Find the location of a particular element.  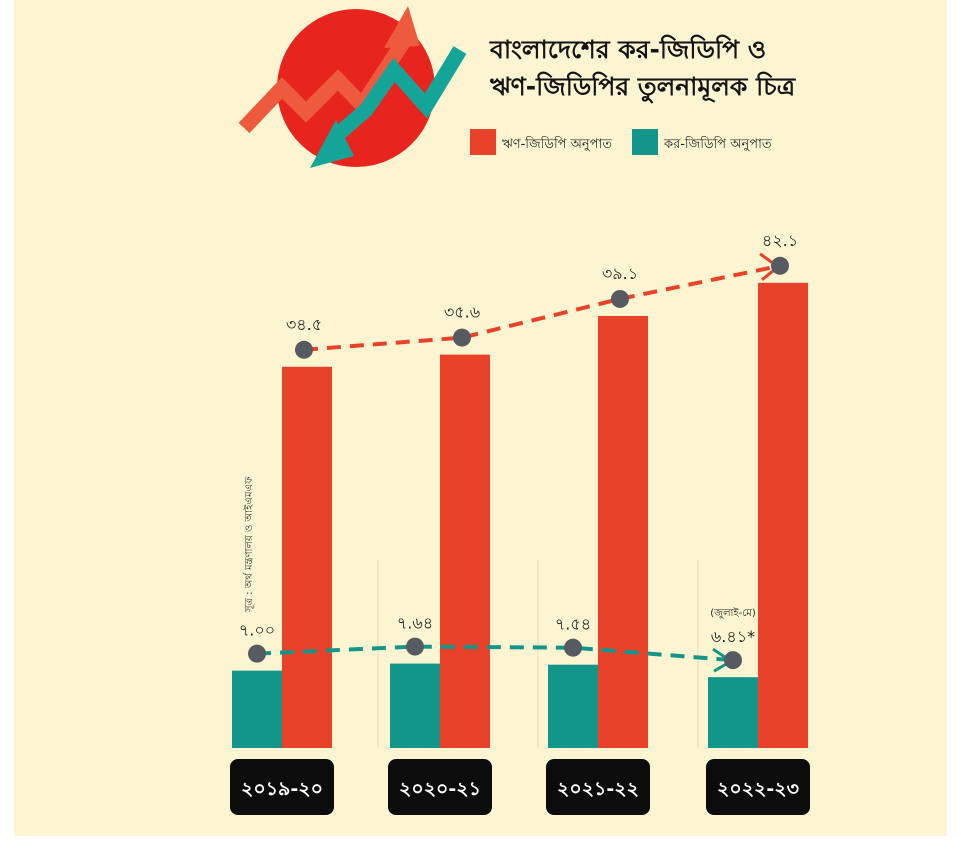

tax-value-label-2: ৭.৫৪ is located at coordinates (573, 624).